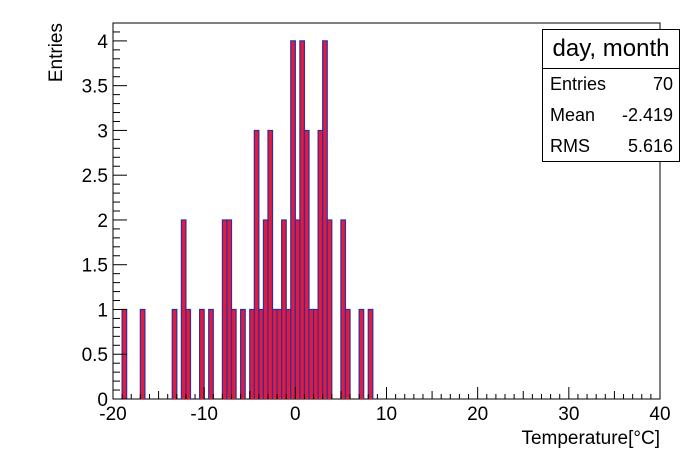  Describe the element at coordinates (568, 414) in the screenshot. I see `x-tick-label: 30` at that location.